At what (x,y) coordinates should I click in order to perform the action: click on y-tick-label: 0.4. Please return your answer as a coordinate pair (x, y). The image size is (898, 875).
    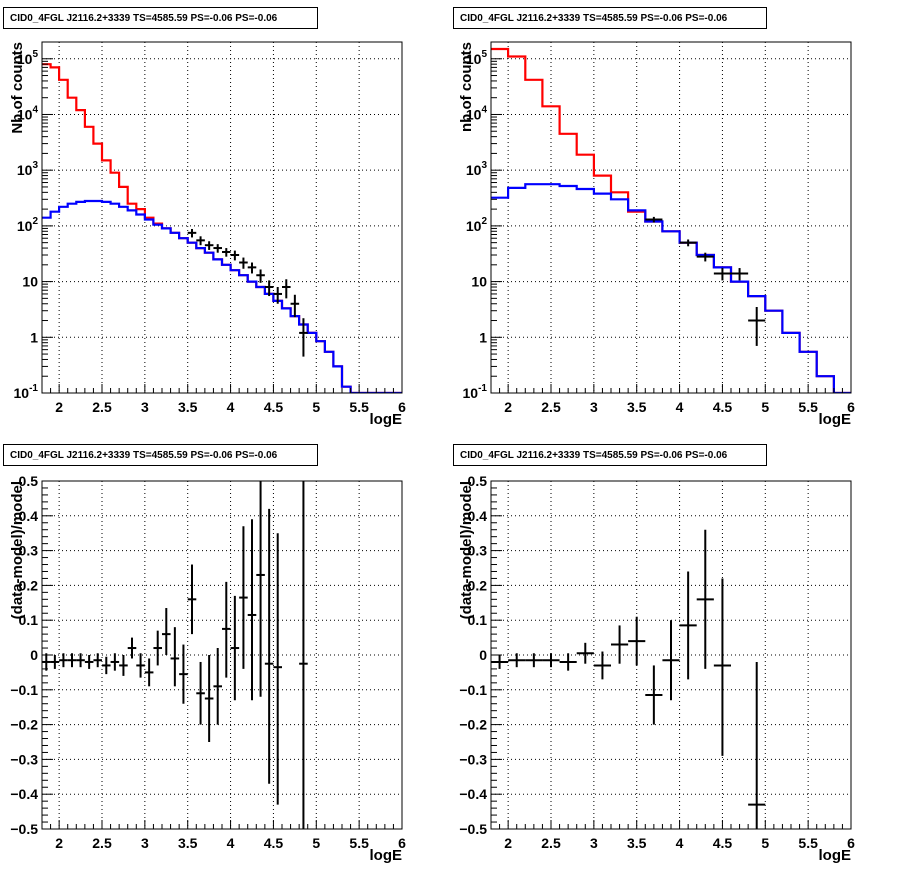
    Looking at the image, I should click on (478, 516).